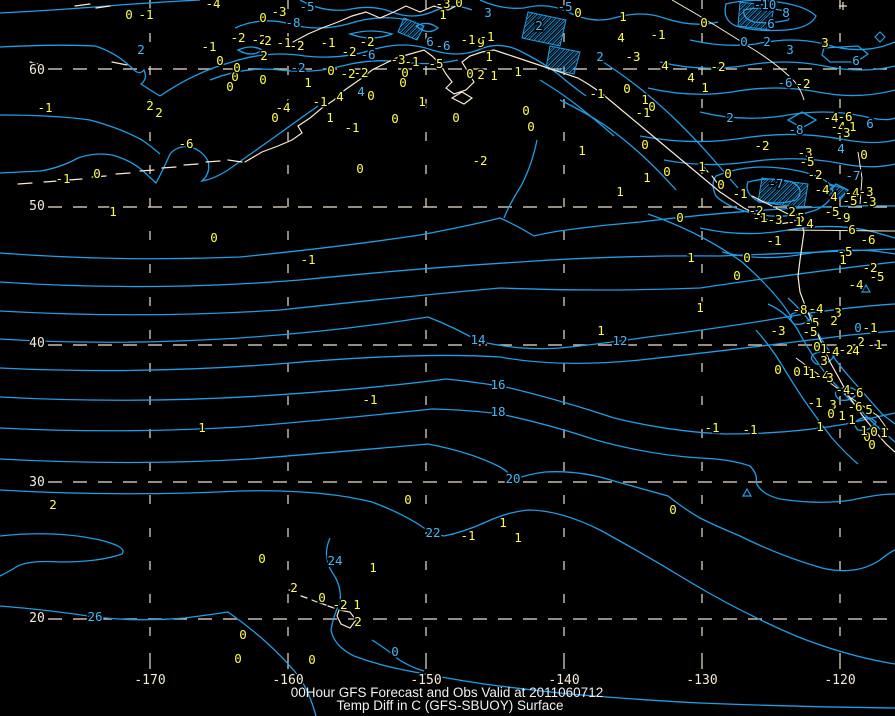 The image size is (895, 716). What do you see at coordinates (842, 394) in the screenshot?
I see `border-california-nevada` at bounding box center [842, 394].